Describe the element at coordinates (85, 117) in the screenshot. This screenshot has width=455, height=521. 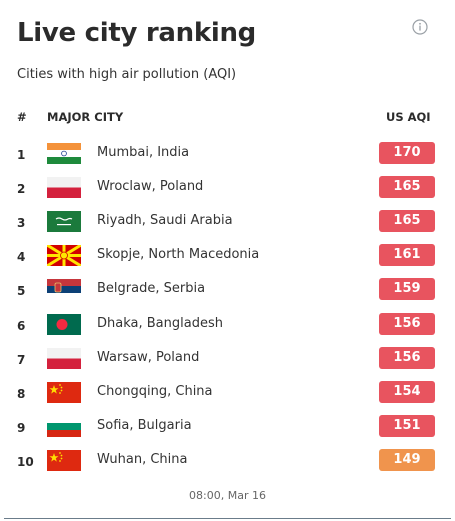
I see `column-header-city: MAJOR CITY` at that location.